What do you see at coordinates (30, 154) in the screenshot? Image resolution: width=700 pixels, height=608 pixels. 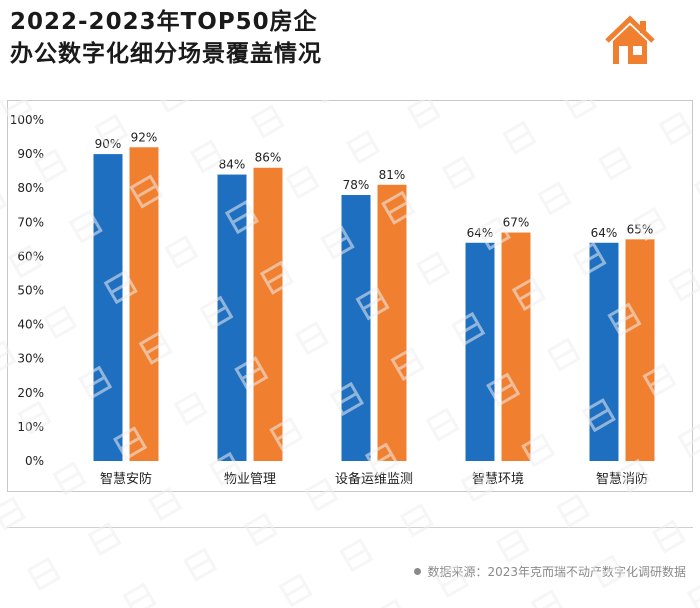 I see `y-tick-label: 90%` at bounding box center [30, 154].